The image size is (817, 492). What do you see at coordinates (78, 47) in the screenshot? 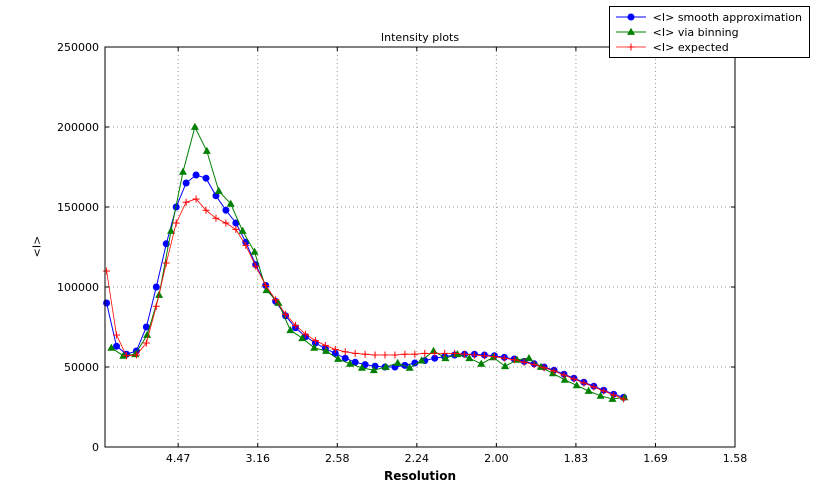
I see `y-tick-label: 250000` at bounding box center [78, 47].